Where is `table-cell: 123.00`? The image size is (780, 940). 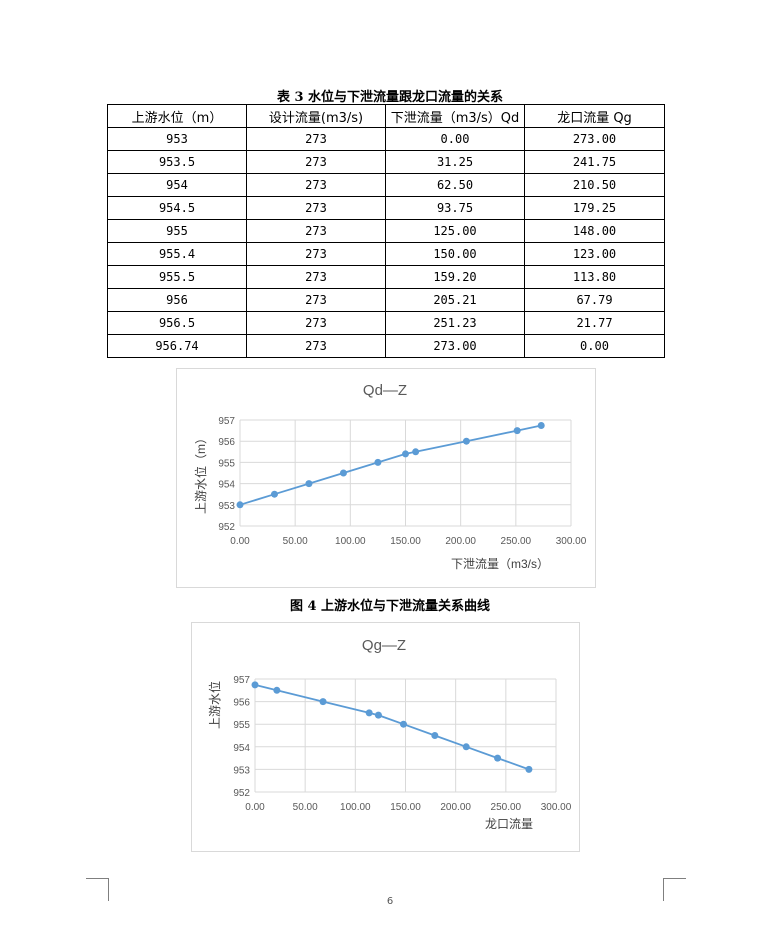
table-cell: 123.00 is located at coordinates (594, 254).